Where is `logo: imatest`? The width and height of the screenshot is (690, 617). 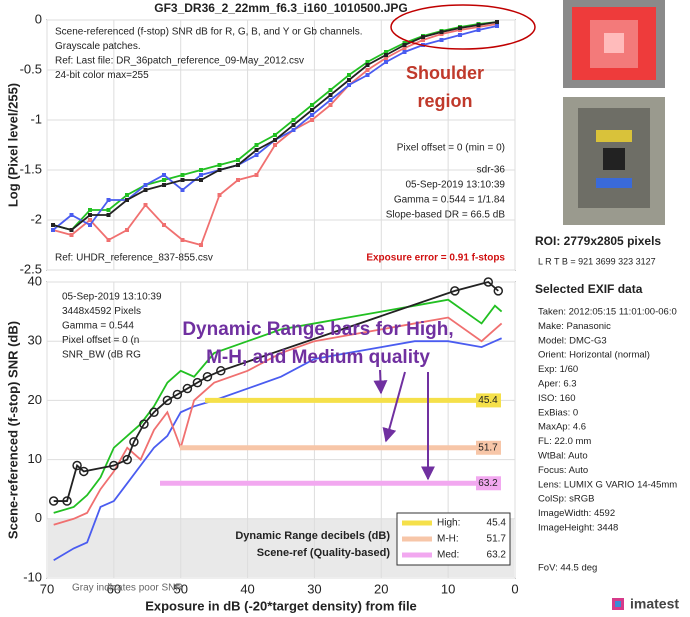
logo: imatest is located at coordinates (654, 604).